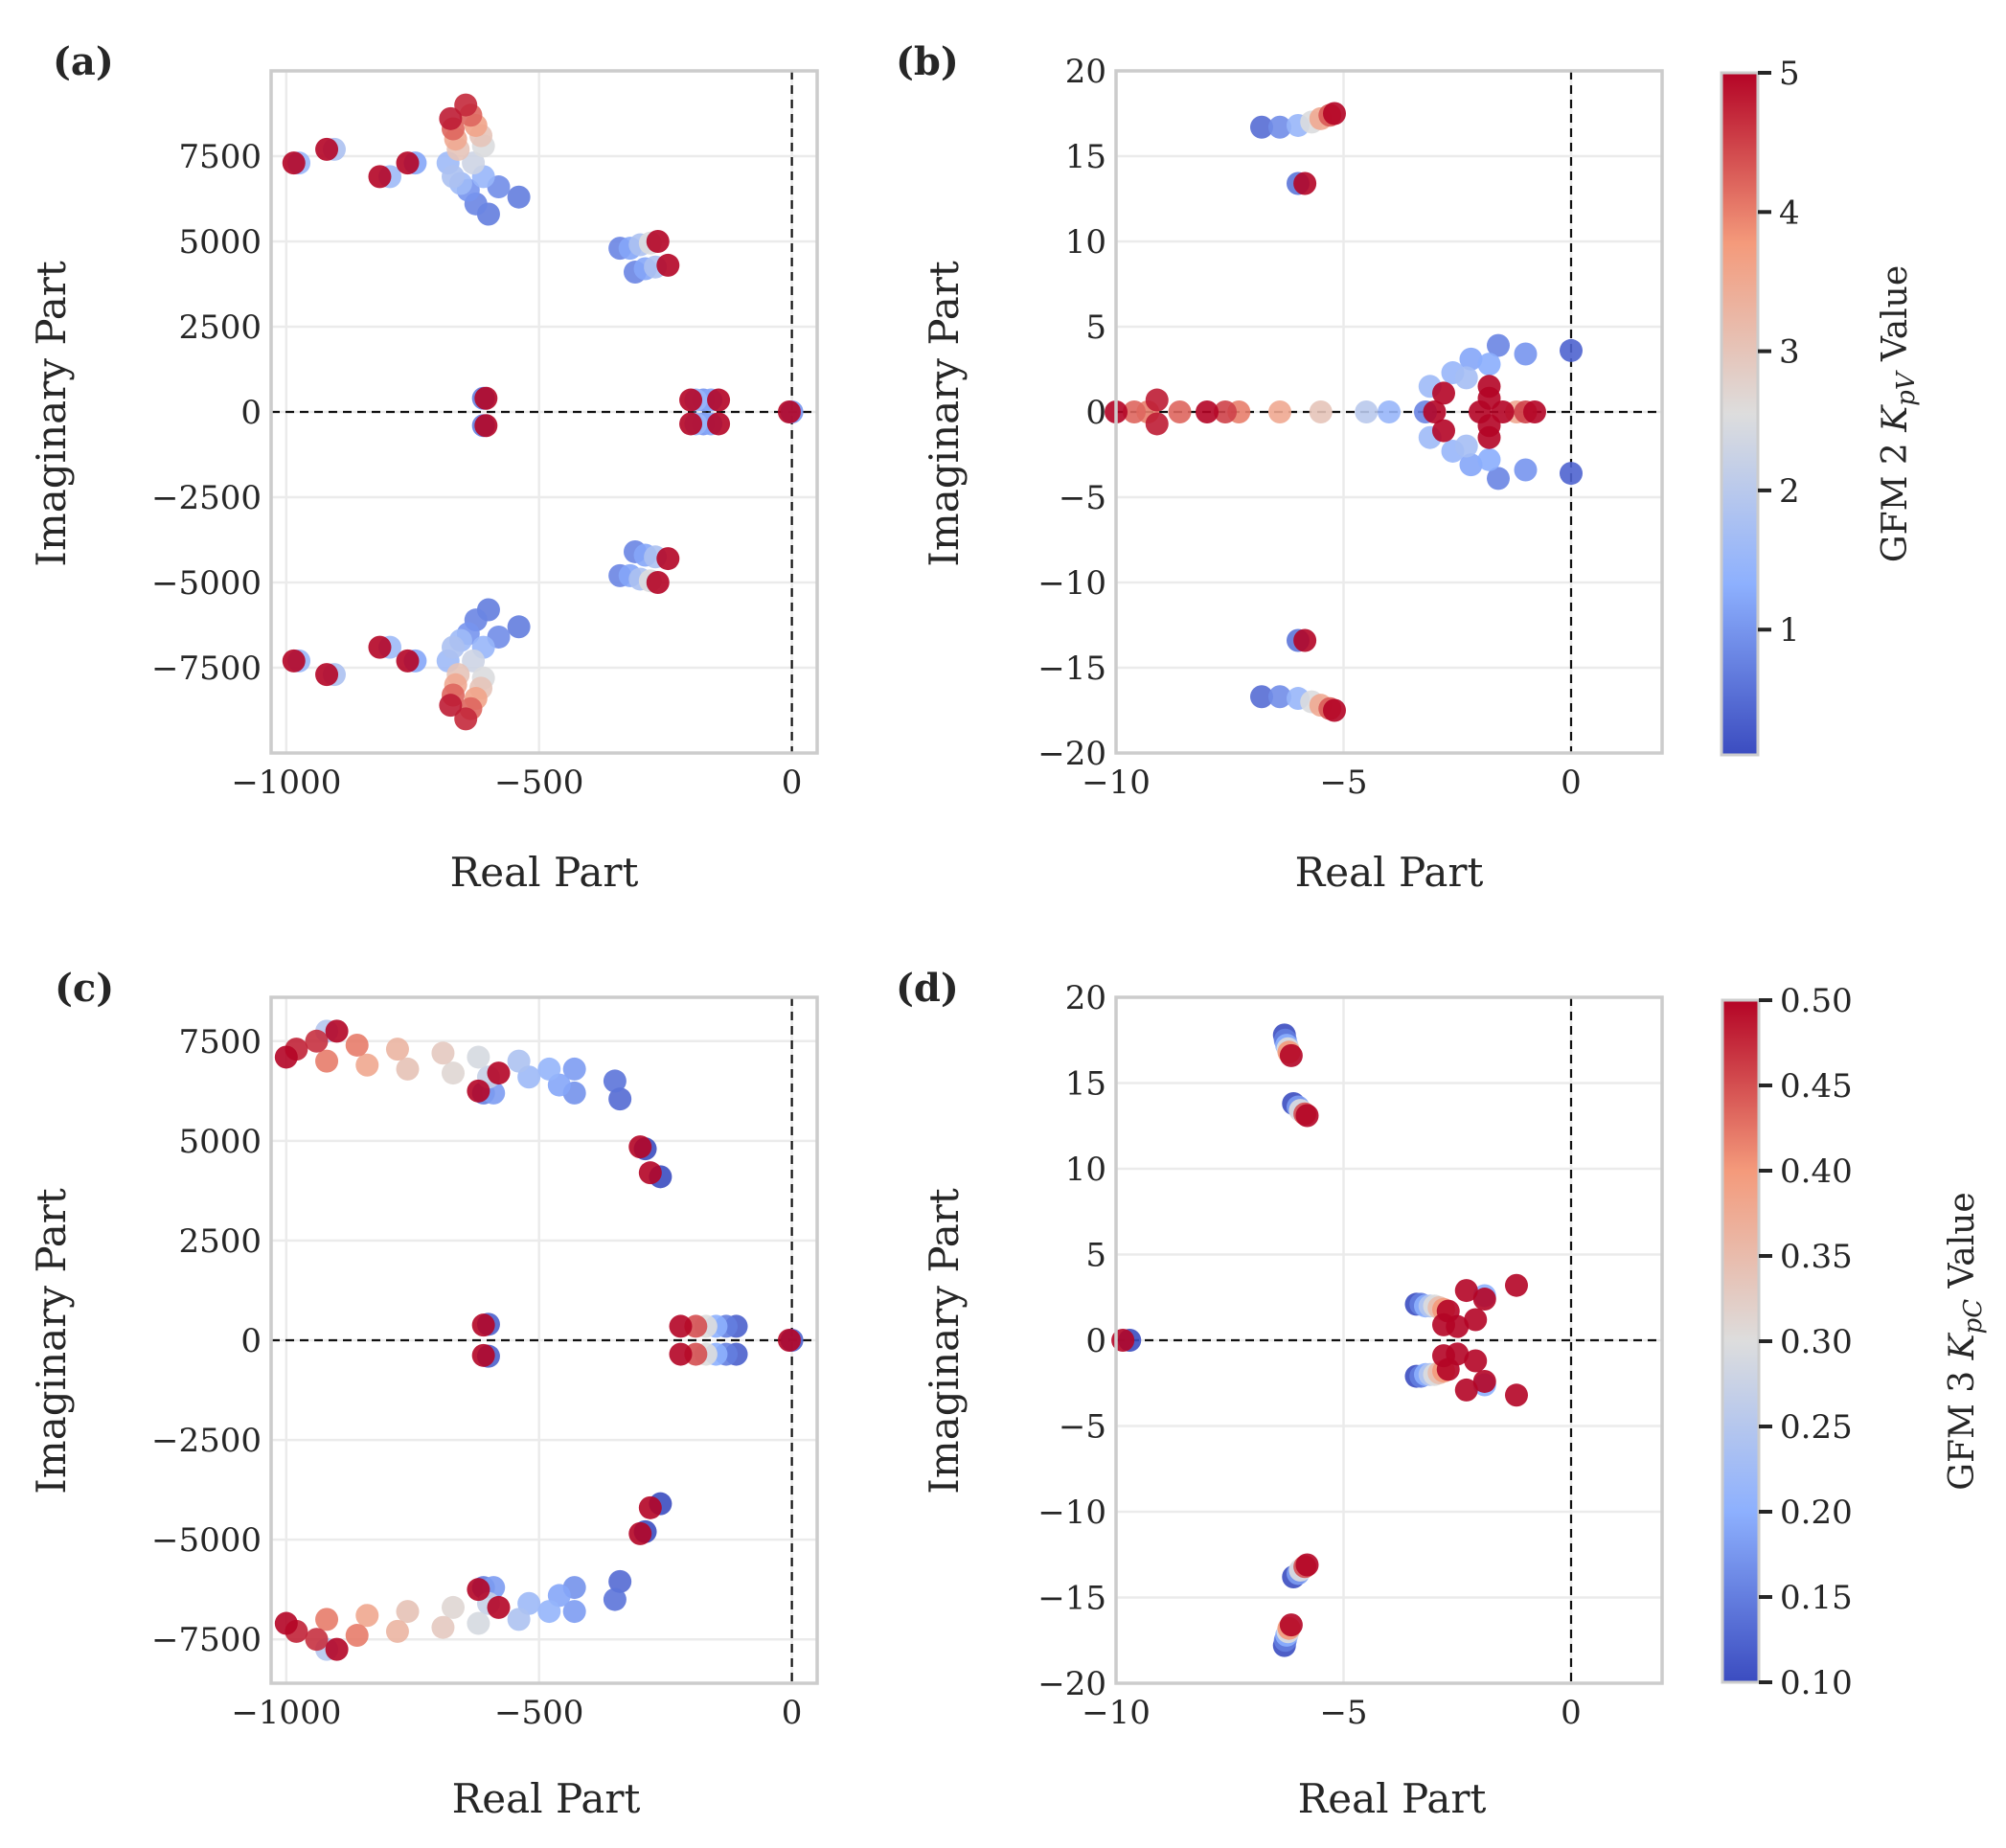 The height and width of the screenshot is (1848, 2006). What do you see at coordinates (1095, 413) in the screenshot?
I see `panel-b-ytick-label: 0` at bounding box center [1095, 413].